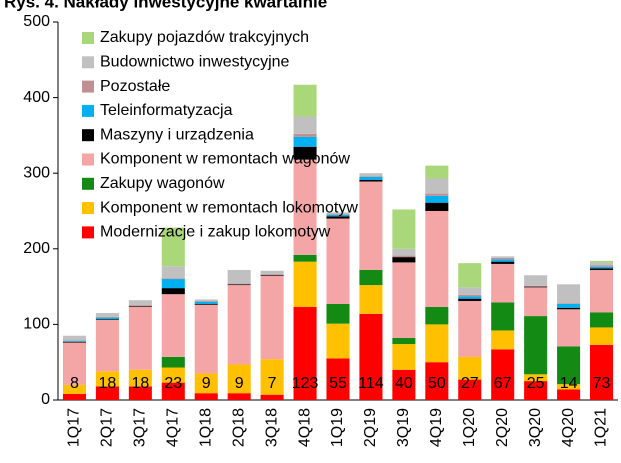  I want to click on x-tick-label: 1Q17, so click(74, 427).